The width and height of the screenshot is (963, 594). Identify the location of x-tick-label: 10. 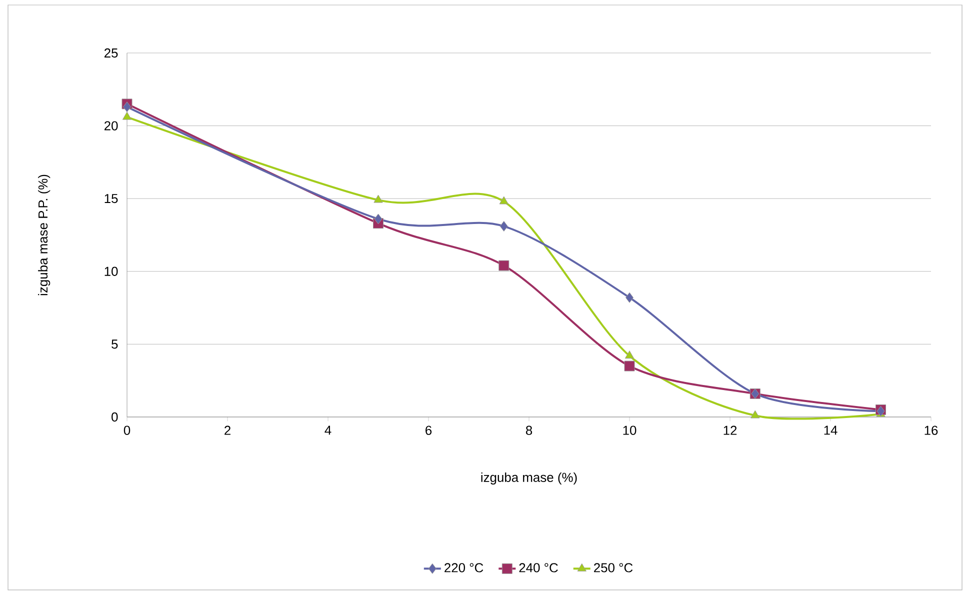
(629, 430).